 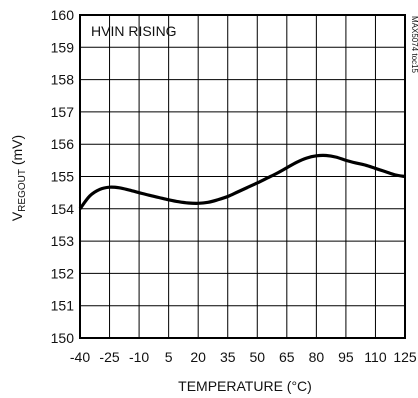 I want to click on x-tick-labels: -40 -25 -10 5 20 35 50 65 80 95 110 125, so click(x=243, y=357).